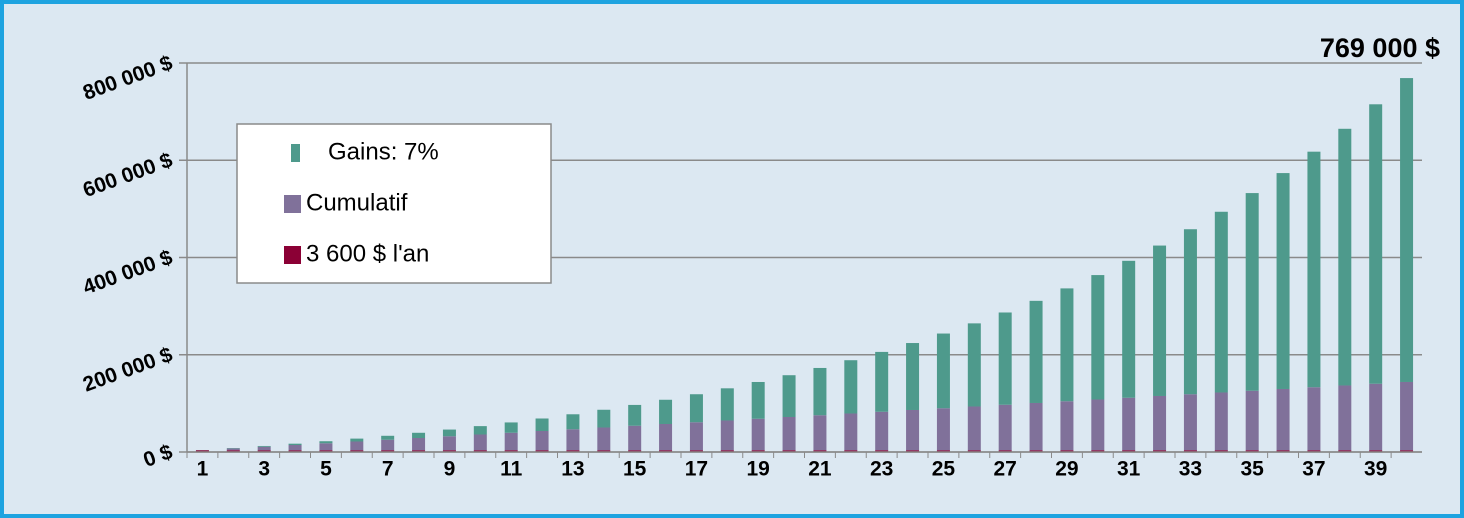  What do you see at coordinates (1375, 469) in the screenshot?
I see `x-tick-label: 39` at bounding box center [1375, 469].